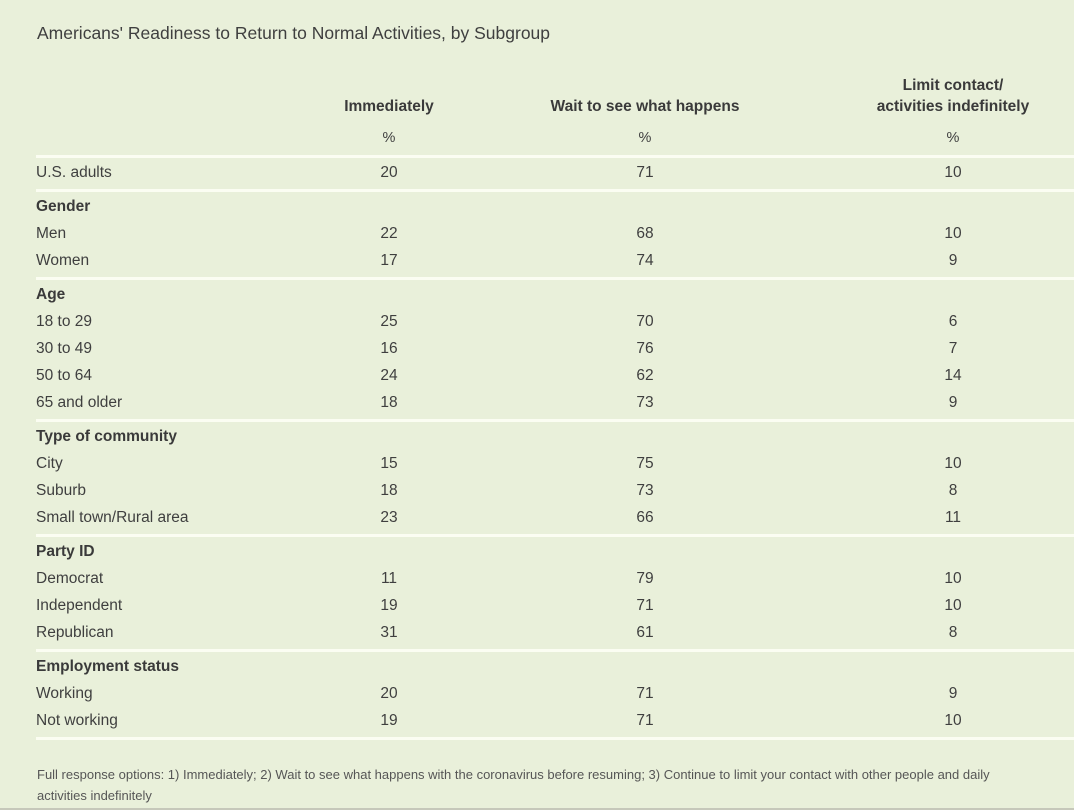 The image size is (1074, 810). Describe the element at coordinates (645, 517) in the screenshot. I see `cell-value: 66` at that location.